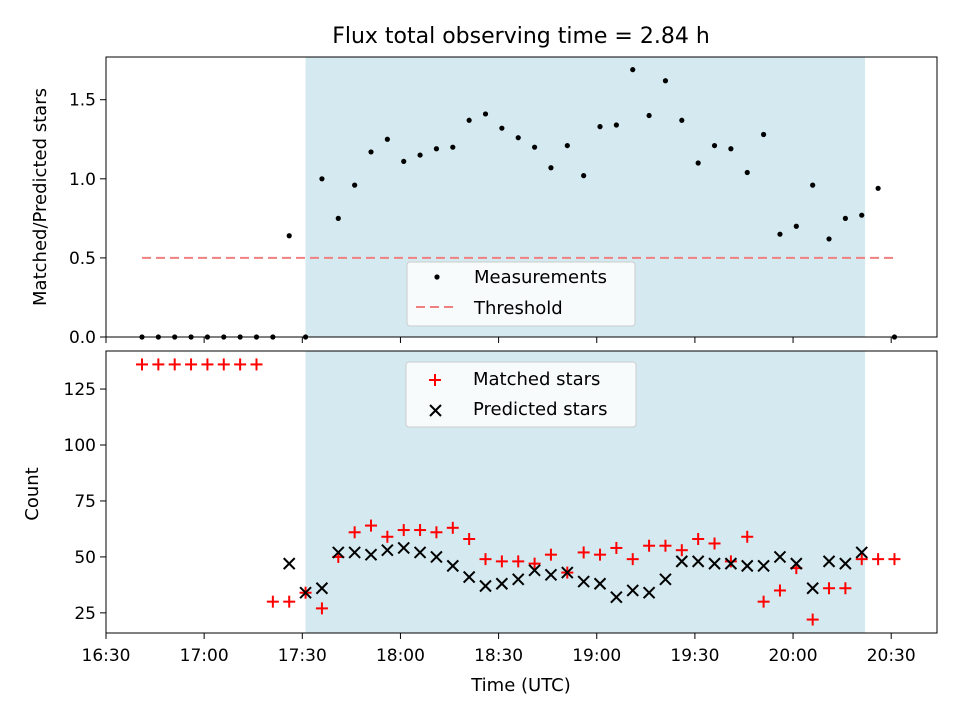 This screenshot has width=960, height=720. I want to click on top-y-tick-label: 0.0, so click(82, 338).